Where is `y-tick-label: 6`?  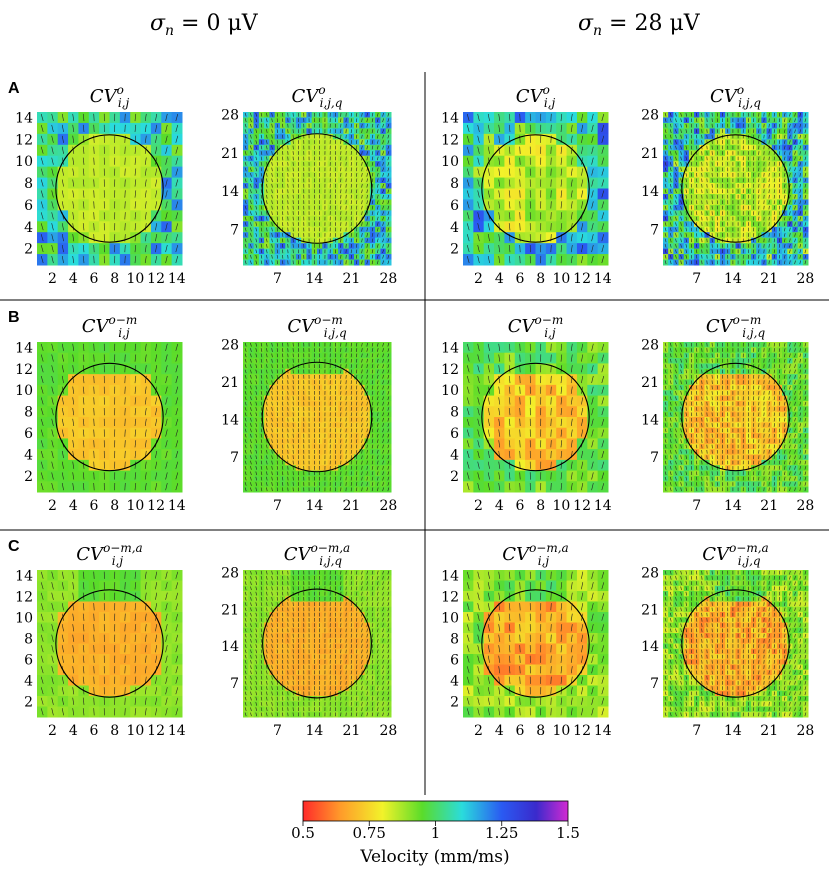 y-tick-label: 6 is located at coordinates (454, 206).